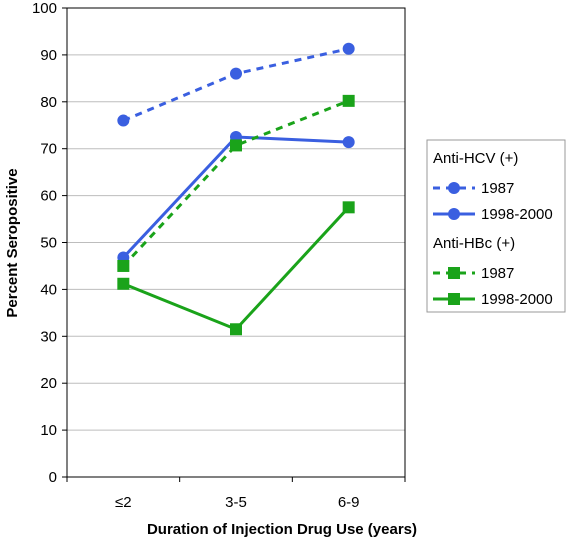 The image size is (567, 545). Describe the element at coordinates (44, 8) in the screenshot. I see `y-tick-label: 100` at that location.